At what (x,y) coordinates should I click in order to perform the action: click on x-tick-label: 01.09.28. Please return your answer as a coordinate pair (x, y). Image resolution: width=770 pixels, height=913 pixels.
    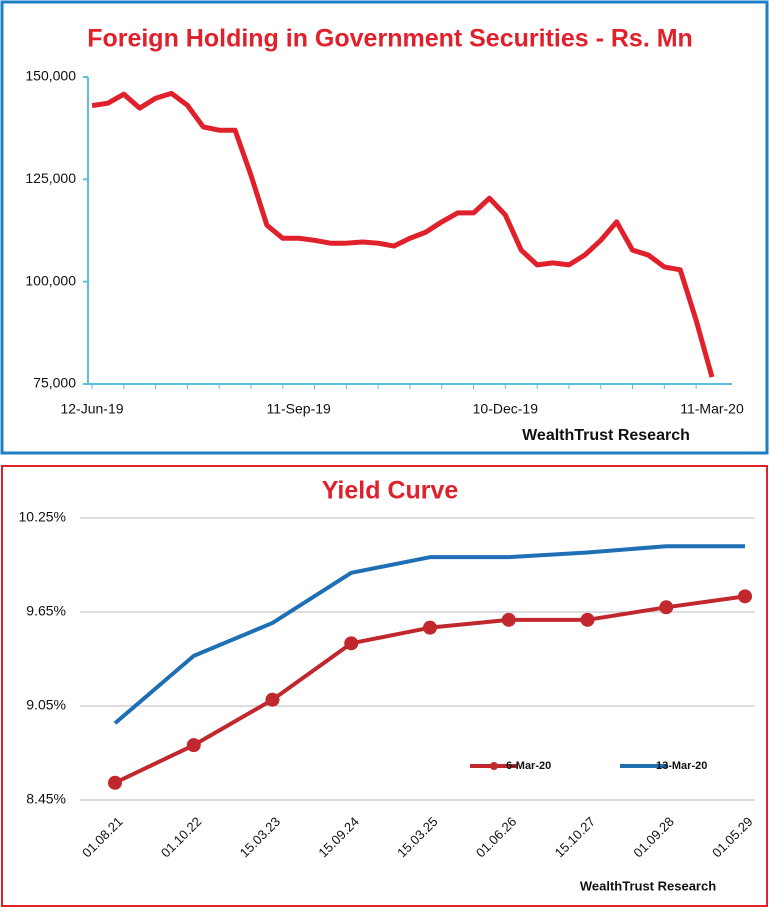
    Looking at the image, I should click on (653, 837).